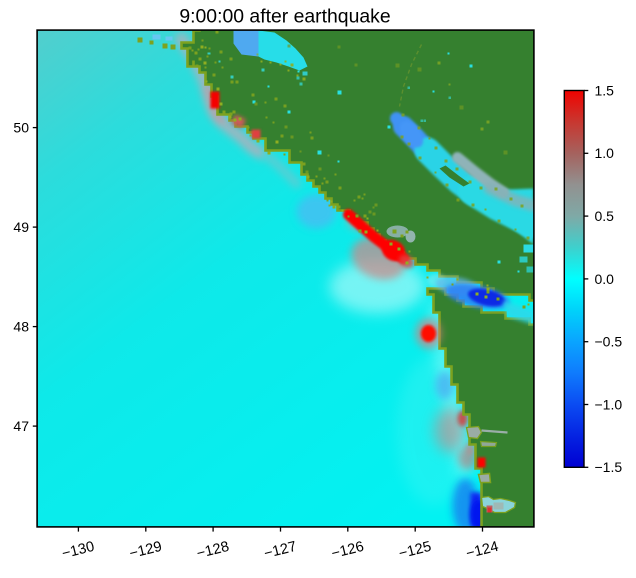  Describe the element at coordinates (284, 16) in the screenshot. I see `svg-text: 9:00:00 after earthquake` at that location.